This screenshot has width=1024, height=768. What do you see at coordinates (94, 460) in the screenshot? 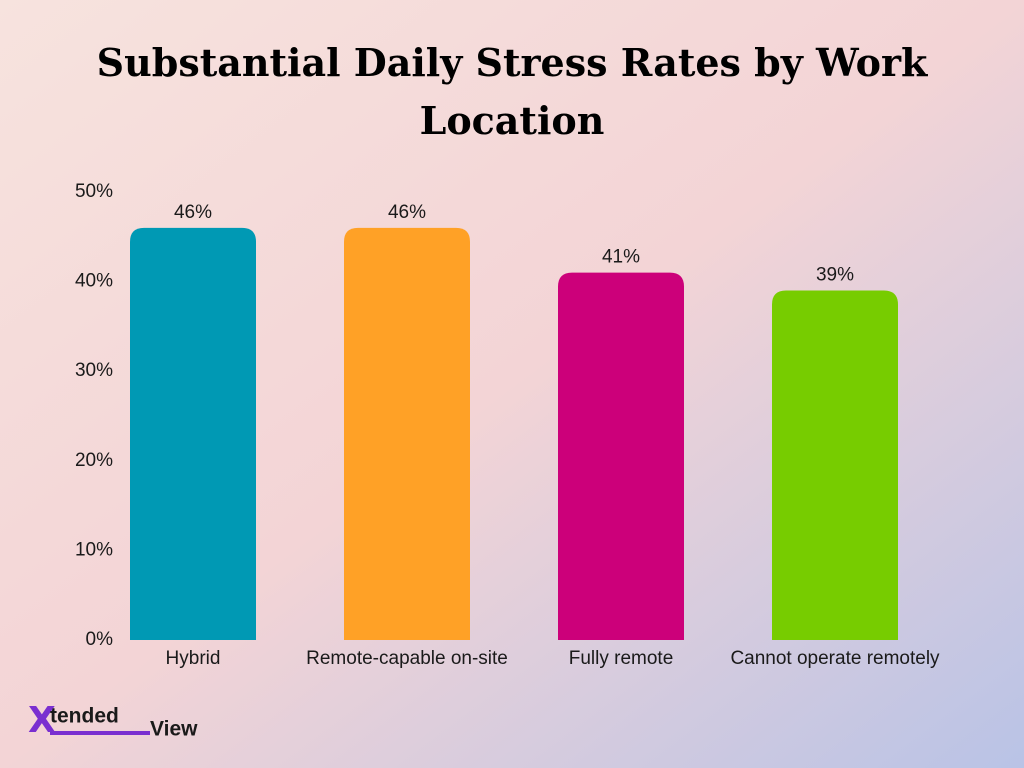
I see `y-tick-label: 20%` at bounding box center [94, 460].